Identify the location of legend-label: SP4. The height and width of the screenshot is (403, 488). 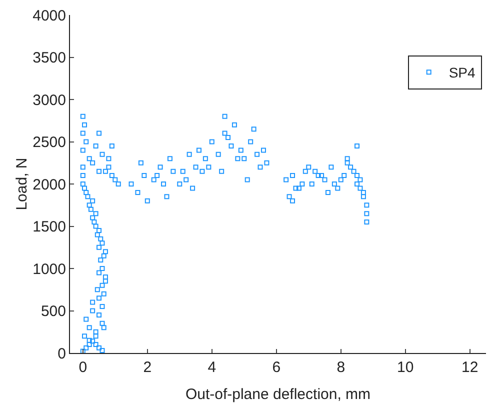
(462, 72).